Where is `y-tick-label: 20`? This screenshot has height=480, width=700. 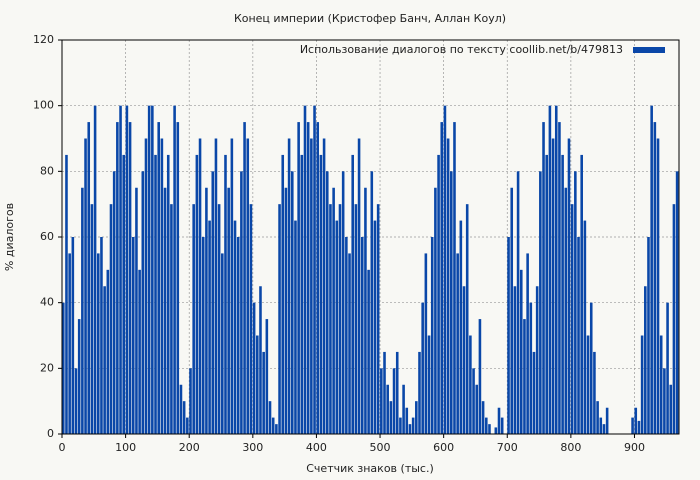 y-tick-label: 20 is located at coordinates (47, 367).